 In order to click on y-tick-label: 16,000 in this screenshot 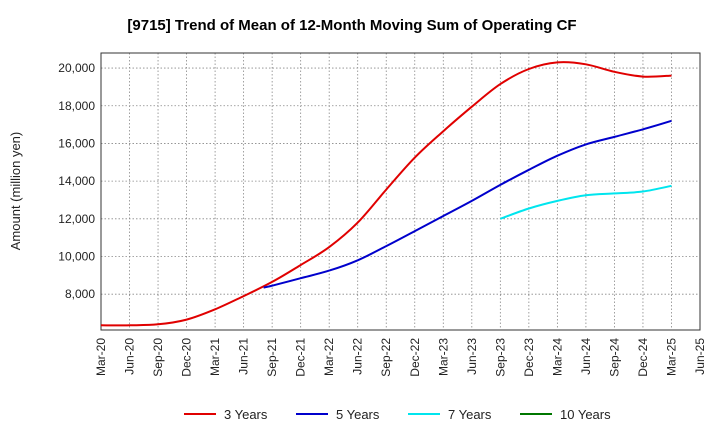, I will do `click(76, 143)`.